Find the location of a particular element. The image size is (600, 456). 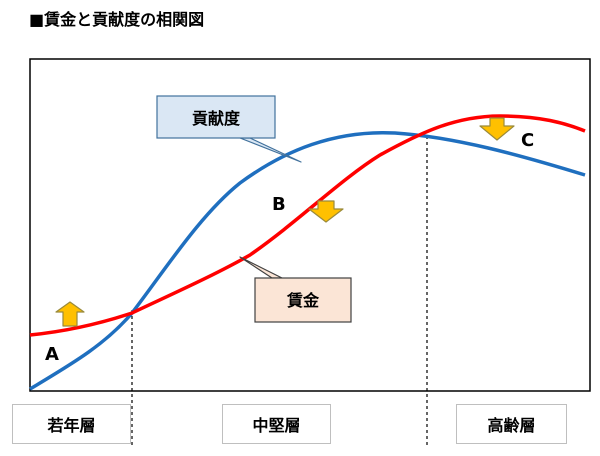

segment-young: 若年層 is located at coordinates (71, 424).